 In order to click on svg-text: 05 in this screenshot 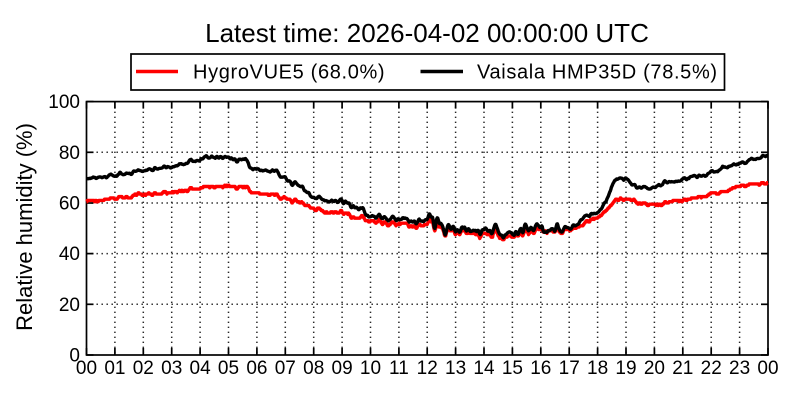, I will do `click(228, 368)`.